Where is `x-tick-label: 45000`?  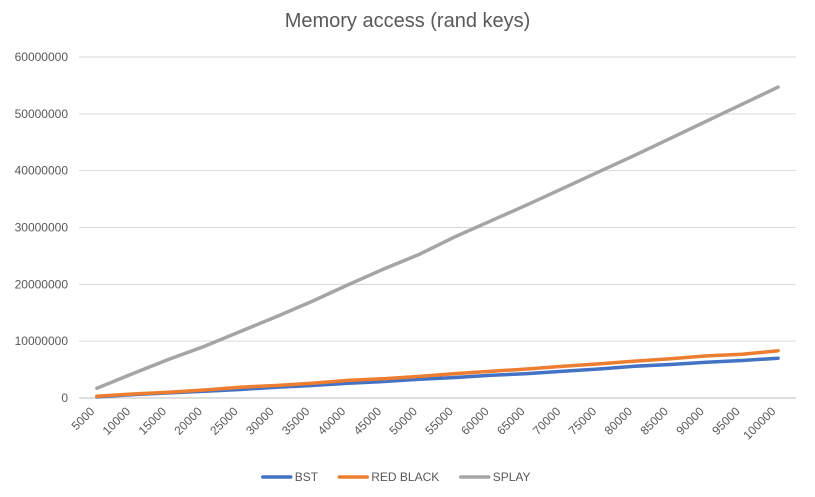
x-tick-label: 45000 is located at coordinates (368, 421).